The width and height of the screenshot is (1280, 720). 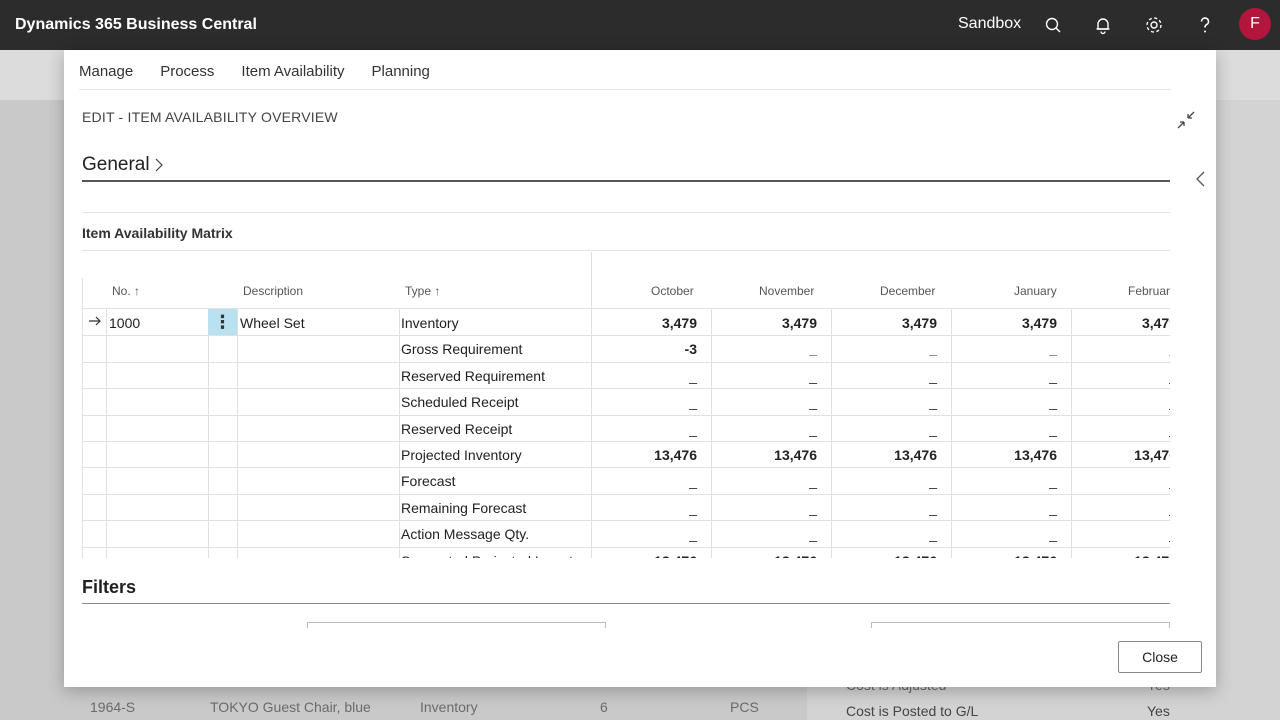 What do you see at coordinates (626, 212) in the screenshot?
I see `divider` at bounding box center [626, 212].